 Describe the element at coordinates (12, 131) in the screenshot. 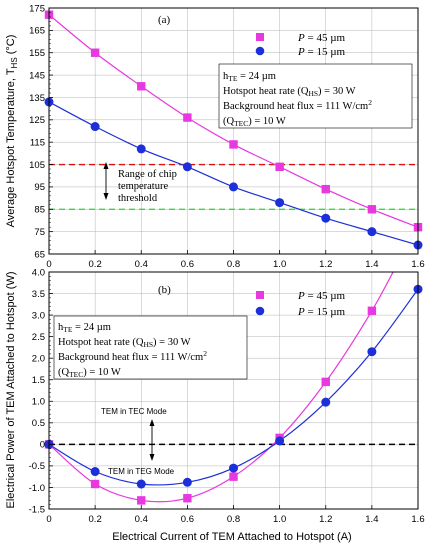

I see `panel-a-y-axis-label: Average Hotspot Temperature, THS (°C)` at that location.